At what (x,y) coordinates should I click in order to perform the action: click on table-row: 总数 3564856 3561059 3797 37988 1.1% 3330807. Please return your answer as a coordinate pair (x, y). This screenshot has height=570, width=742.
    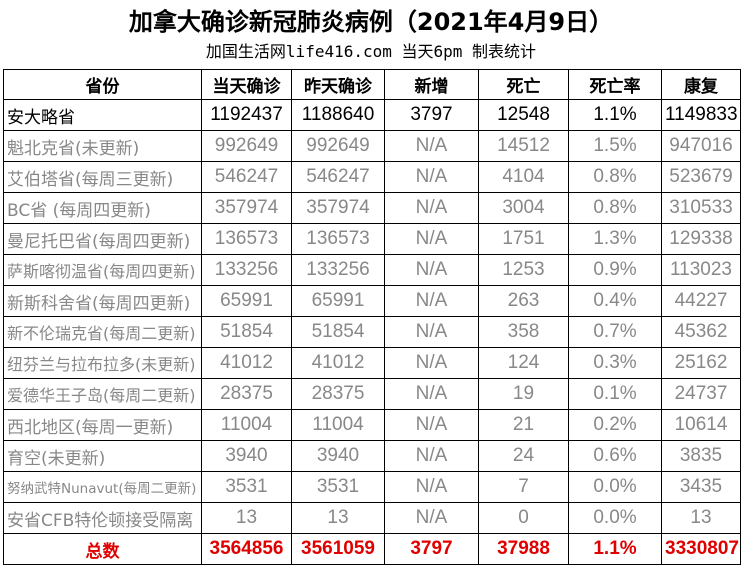
    Looking at the image, I should click on (372, 549).